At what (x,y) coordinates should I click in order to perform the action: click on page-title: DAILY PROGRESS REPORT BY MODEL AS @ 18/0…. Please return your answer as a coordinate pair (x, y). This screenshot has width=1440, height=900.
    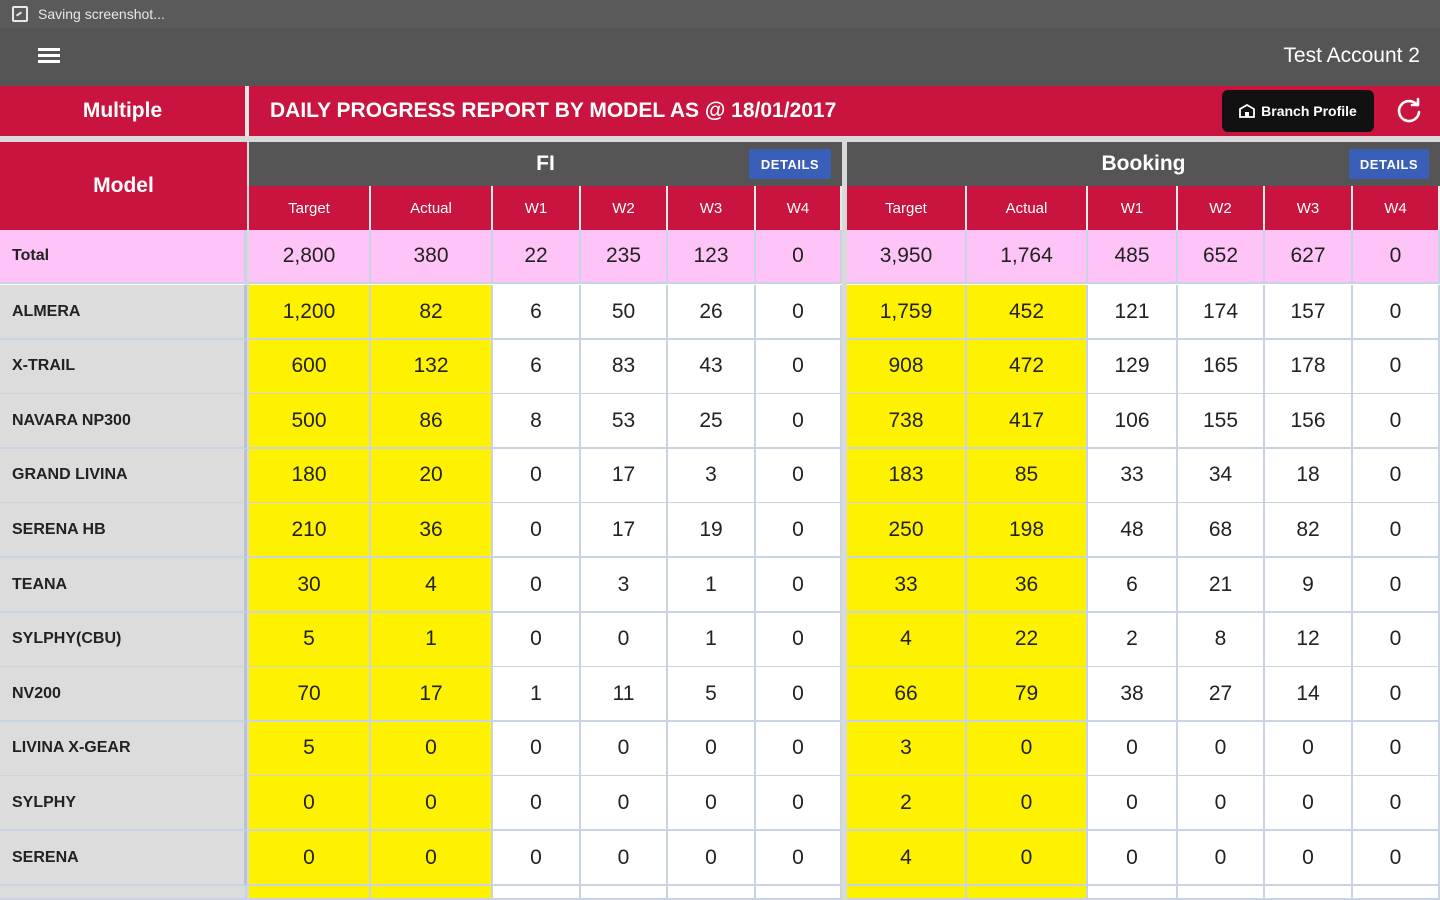
    Looking at the image, I should click on (553, 110).